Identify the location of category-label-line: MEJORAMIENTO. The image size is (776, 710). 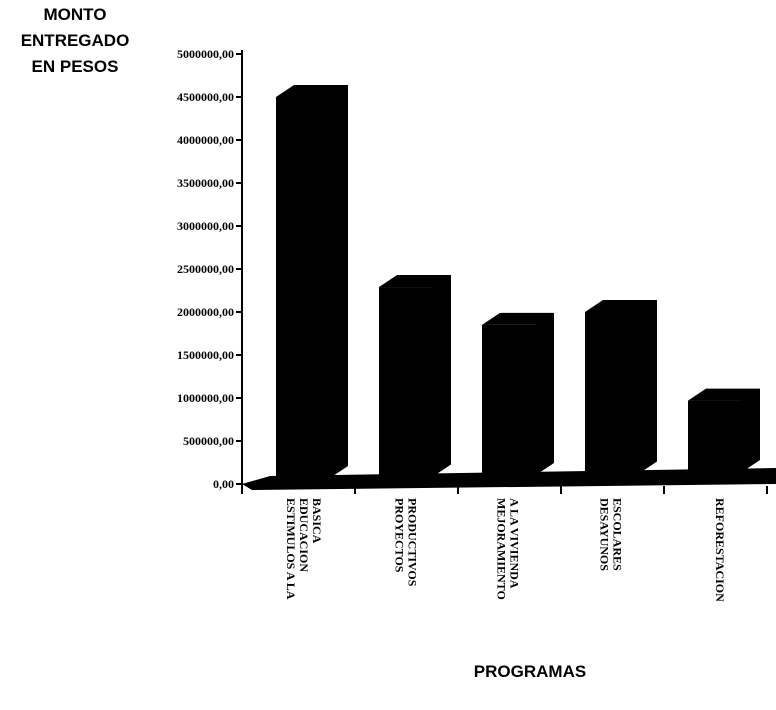
(502, 549).